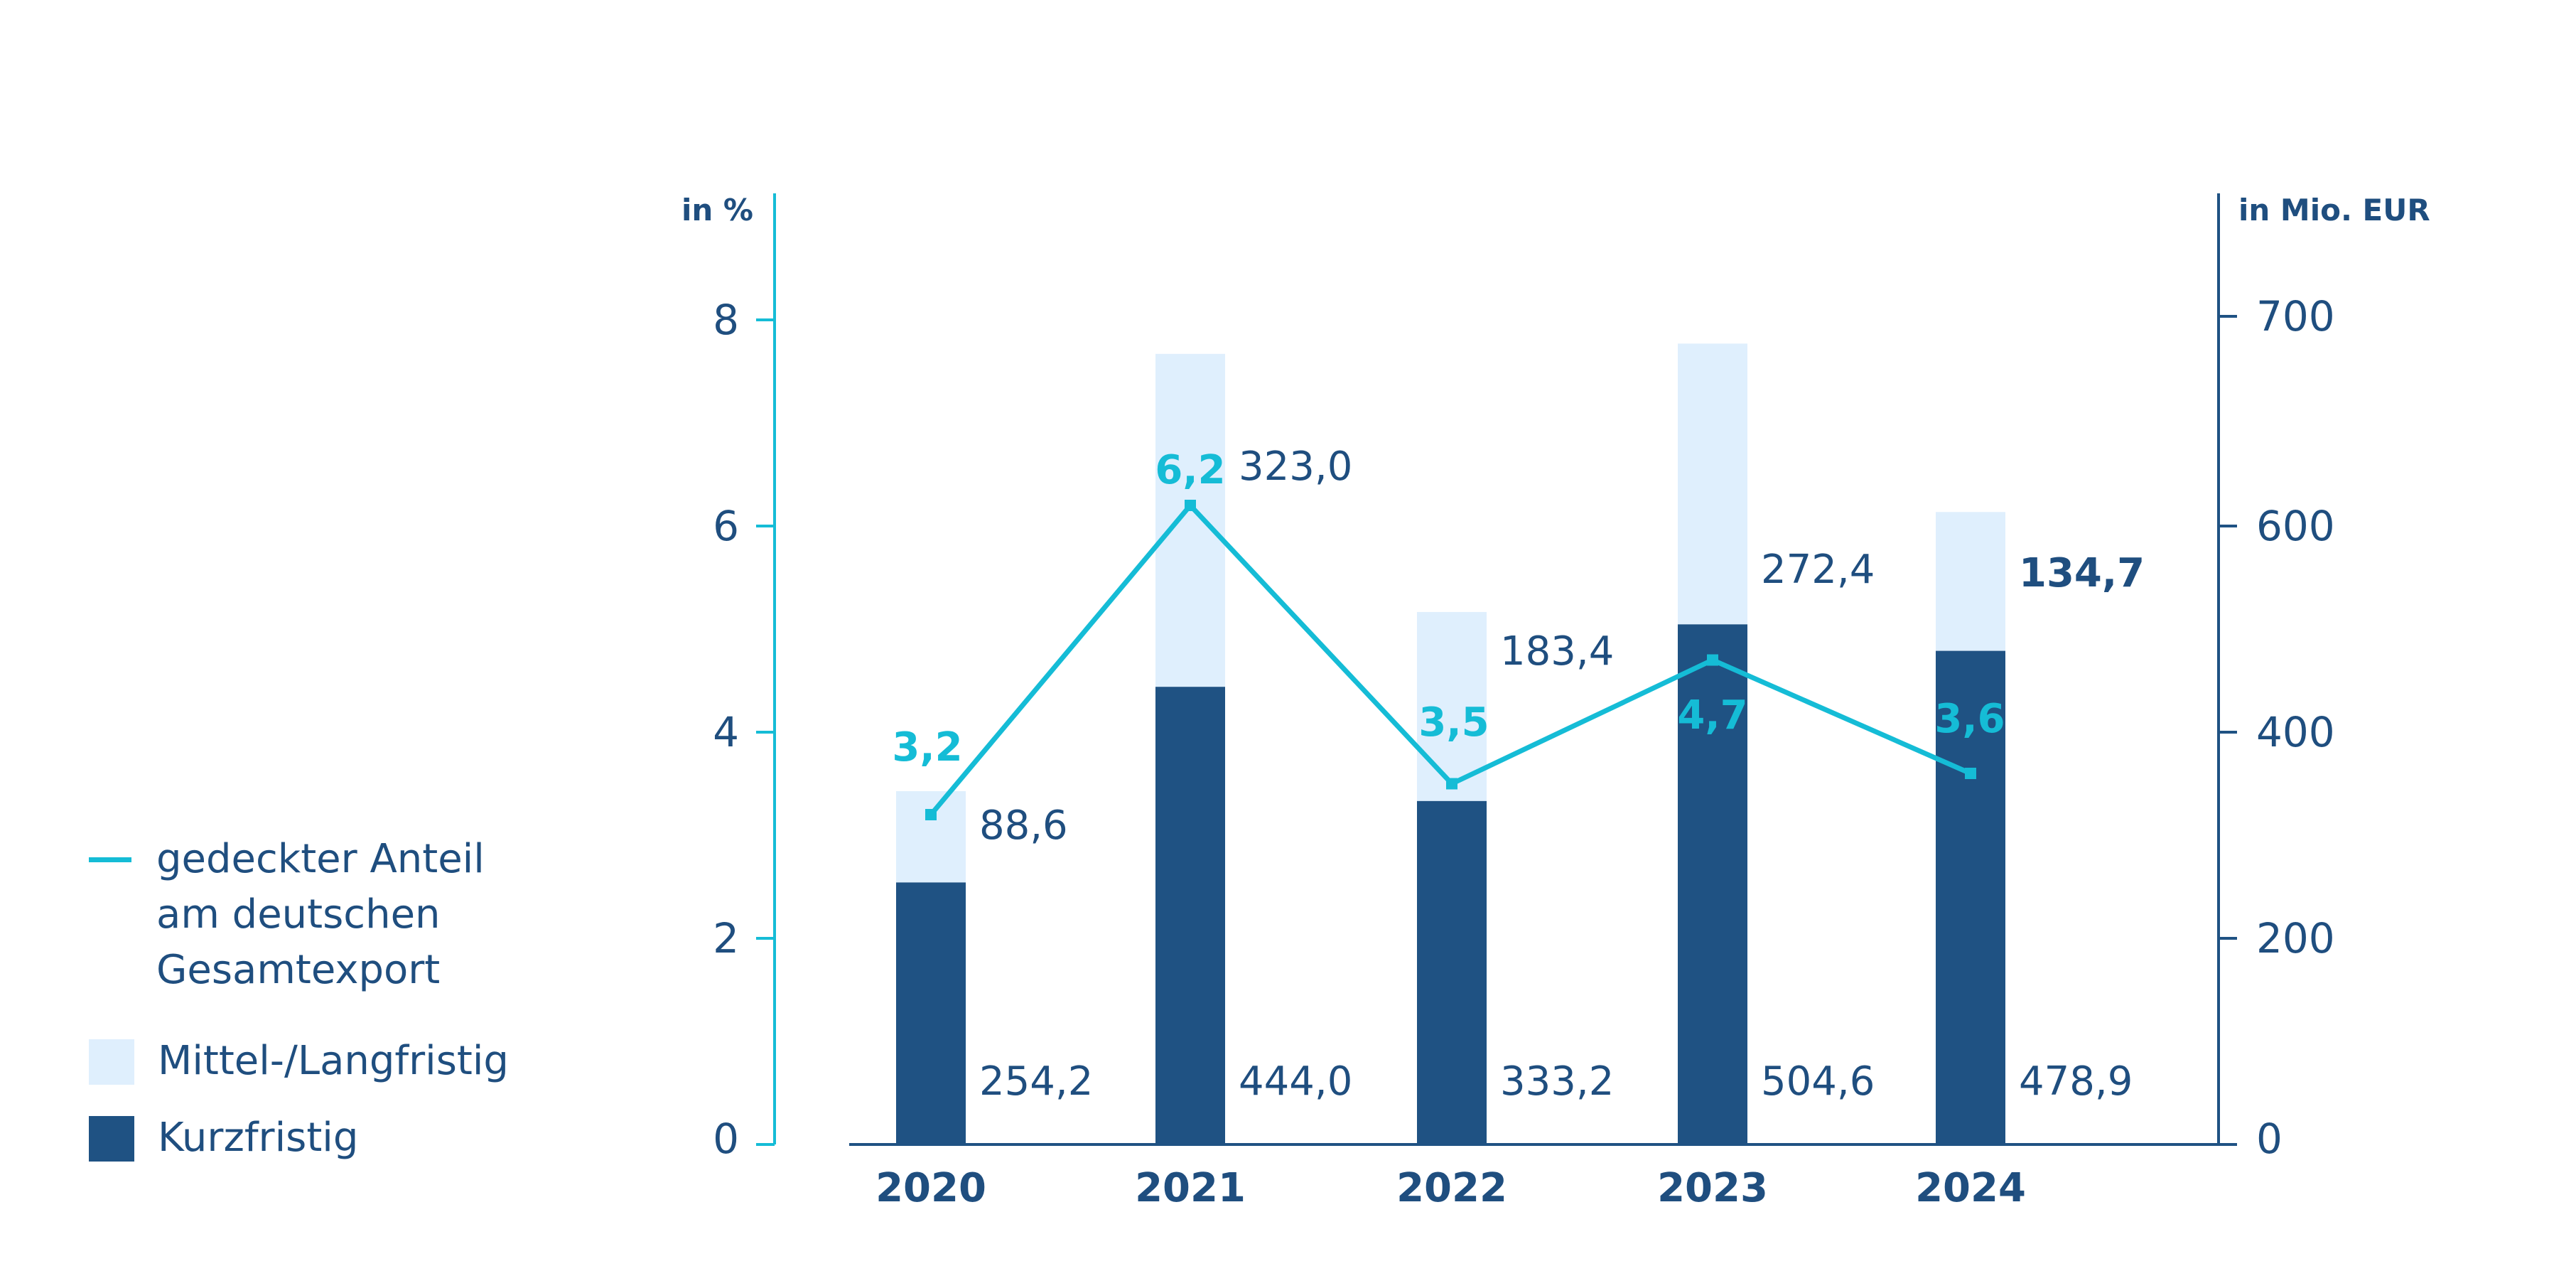 Image resolution: width=2576 pixels, height=1271 pixels. Describe the element at coordinates (726, 938) in the screenshot. I see `left-tick-label-2: 2` at that location.